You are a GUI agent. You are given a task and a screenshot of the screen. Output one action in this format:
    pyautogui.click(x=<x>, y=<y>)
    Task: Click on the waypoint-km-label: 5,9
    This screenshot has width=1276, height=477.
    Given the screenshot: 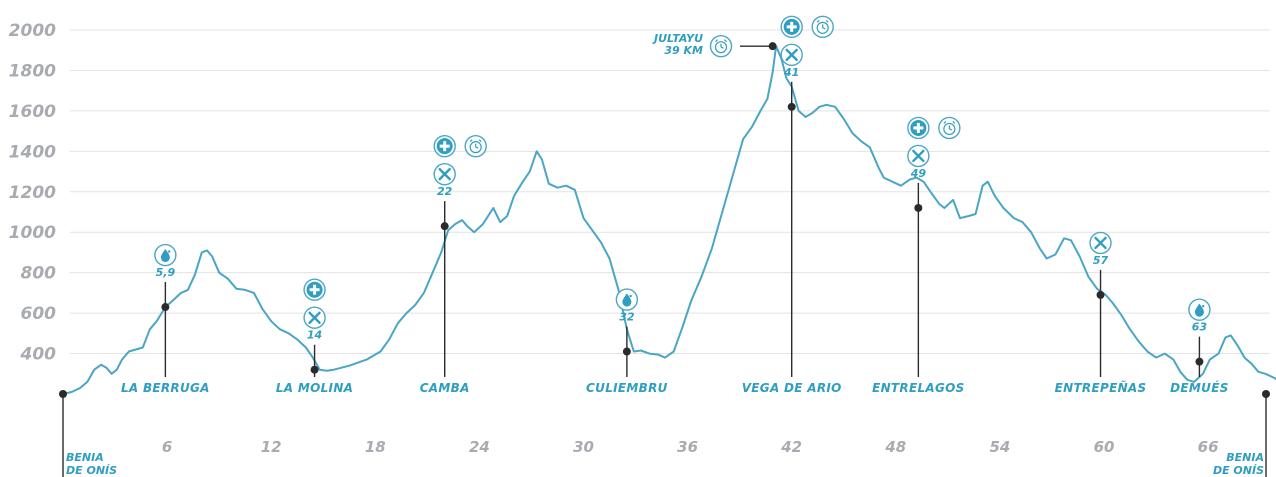 What is the action you would take?
    pyautogui.click(x=166, y=272)
    